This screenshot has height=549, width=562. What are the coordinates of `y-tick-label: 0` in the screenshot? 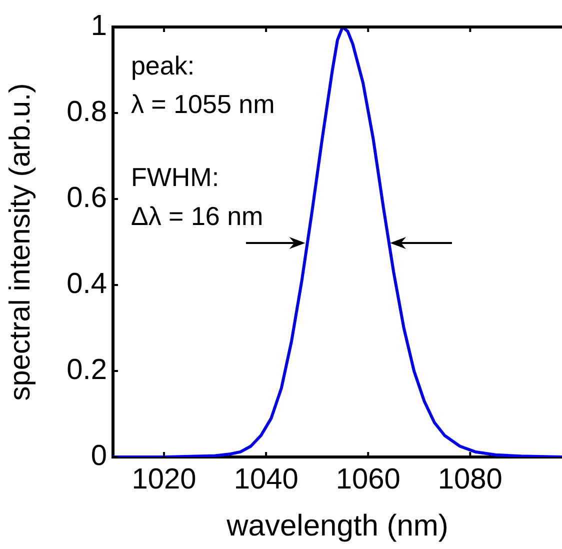 It's located at (98, 456).